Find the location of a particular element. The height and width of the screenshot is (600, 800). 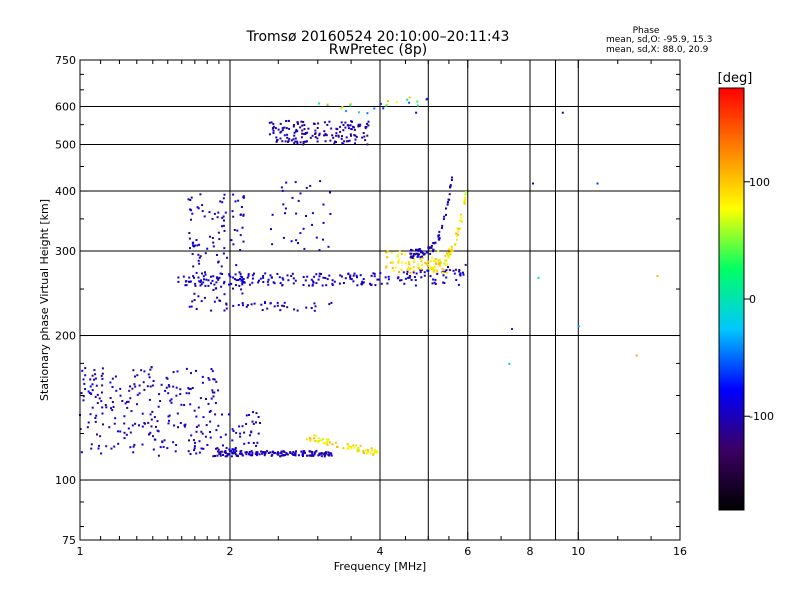

x-axis-label: Frequency [MHz] is located at coordinates (380, 566).